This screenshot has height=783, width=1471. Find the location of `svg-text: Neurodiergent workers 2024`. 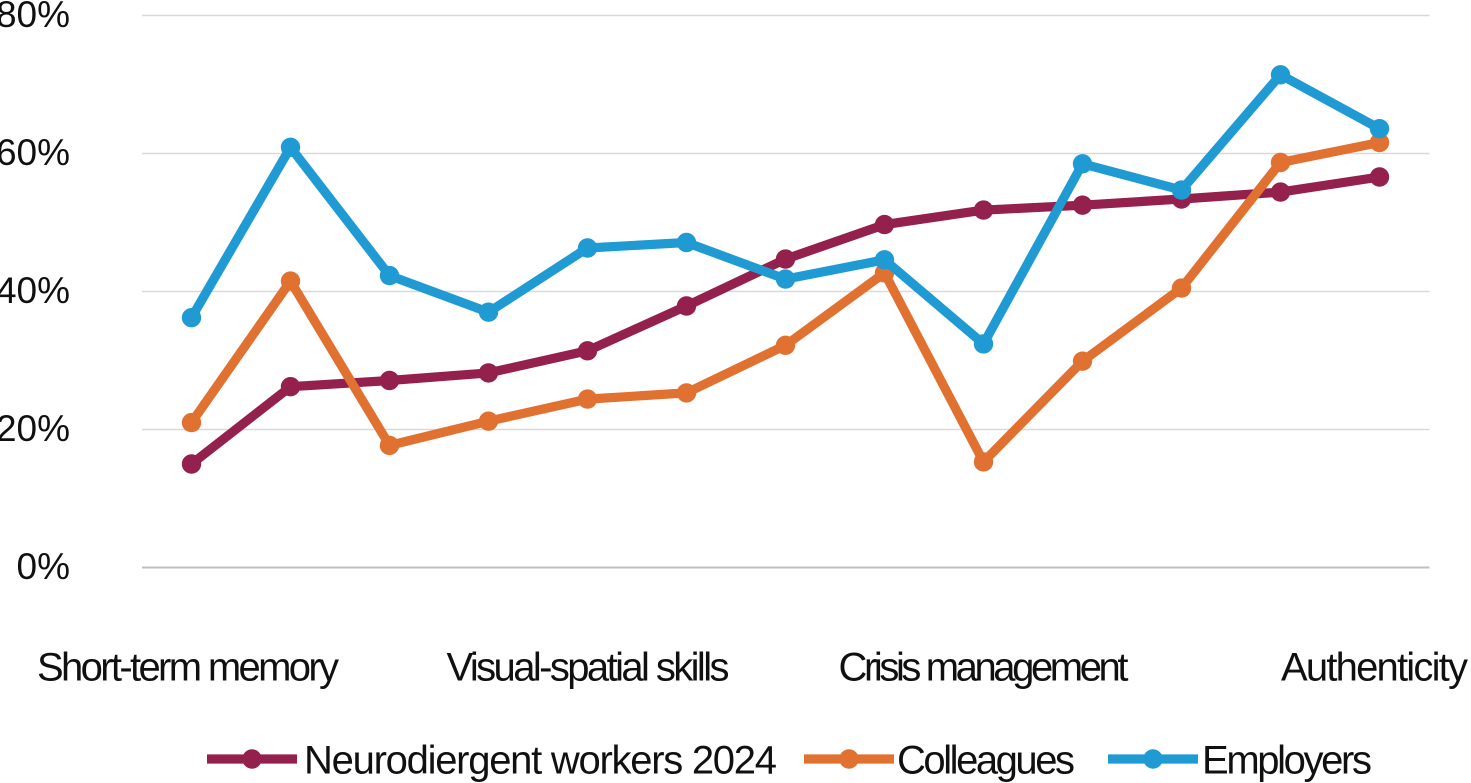

svg-text: Neurodiergent workers 2024 is located at coordinates (540, 761).